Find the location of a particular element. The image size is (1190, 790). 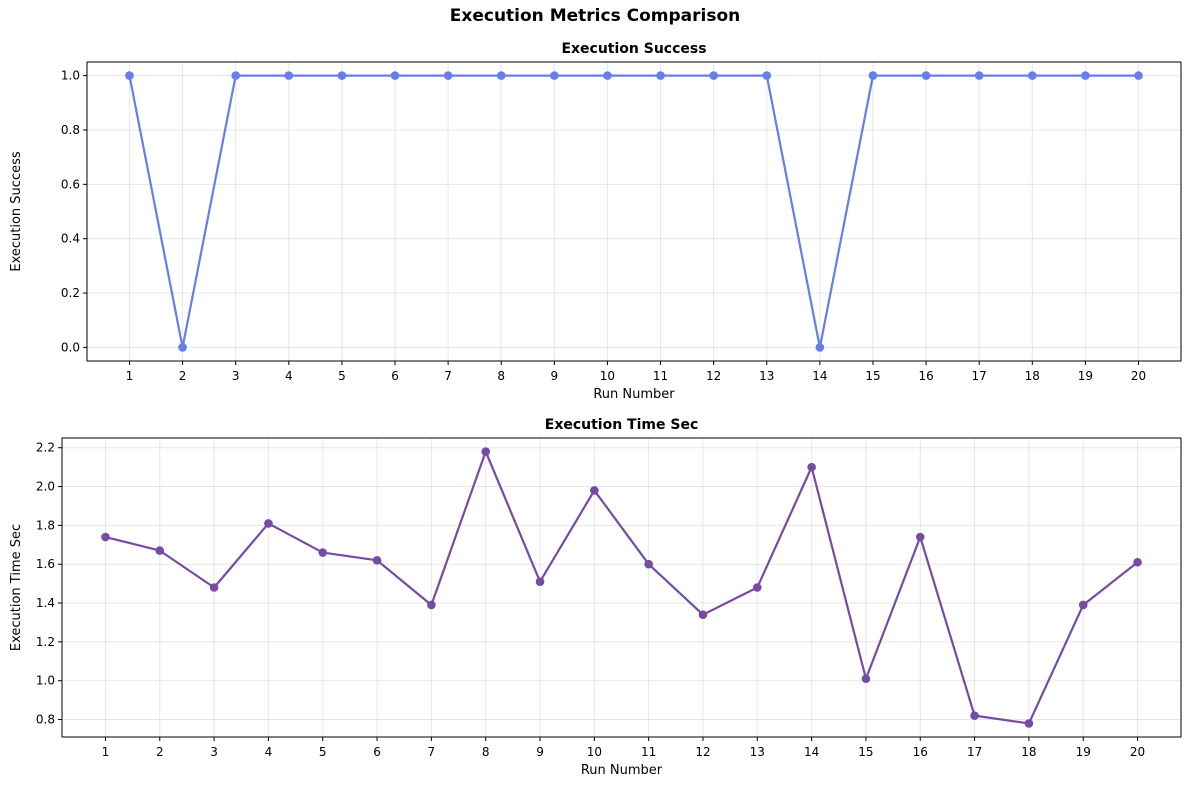

chart-1-x-tick-label: 9 is located at coordinates (555, 376).